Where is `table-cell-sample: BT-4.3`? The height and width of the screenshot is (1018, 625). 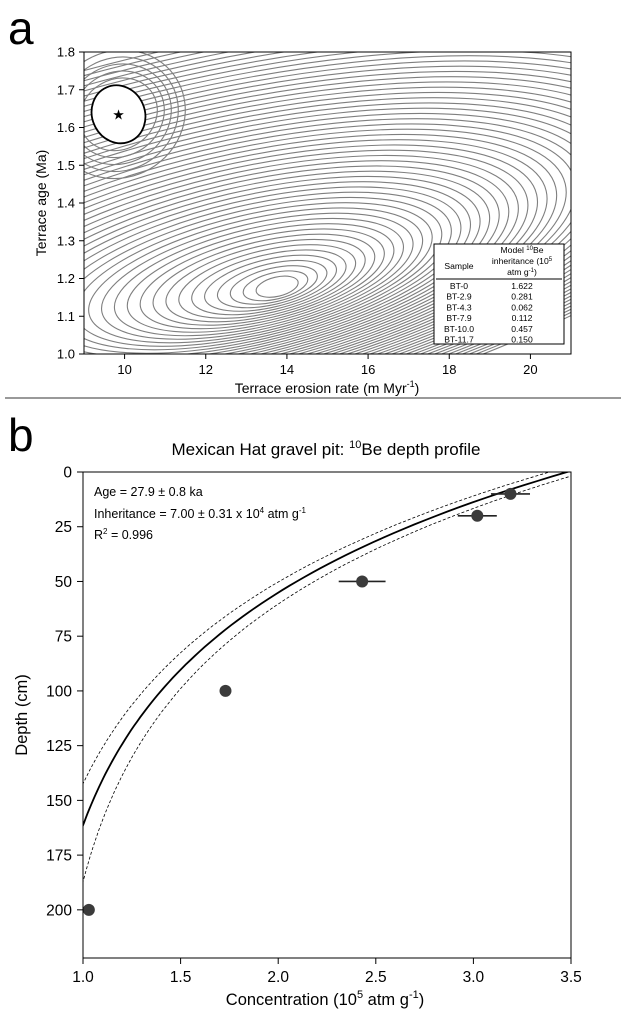 table-cell-sample: BT-4.3 is located at coordinates (459, 307).